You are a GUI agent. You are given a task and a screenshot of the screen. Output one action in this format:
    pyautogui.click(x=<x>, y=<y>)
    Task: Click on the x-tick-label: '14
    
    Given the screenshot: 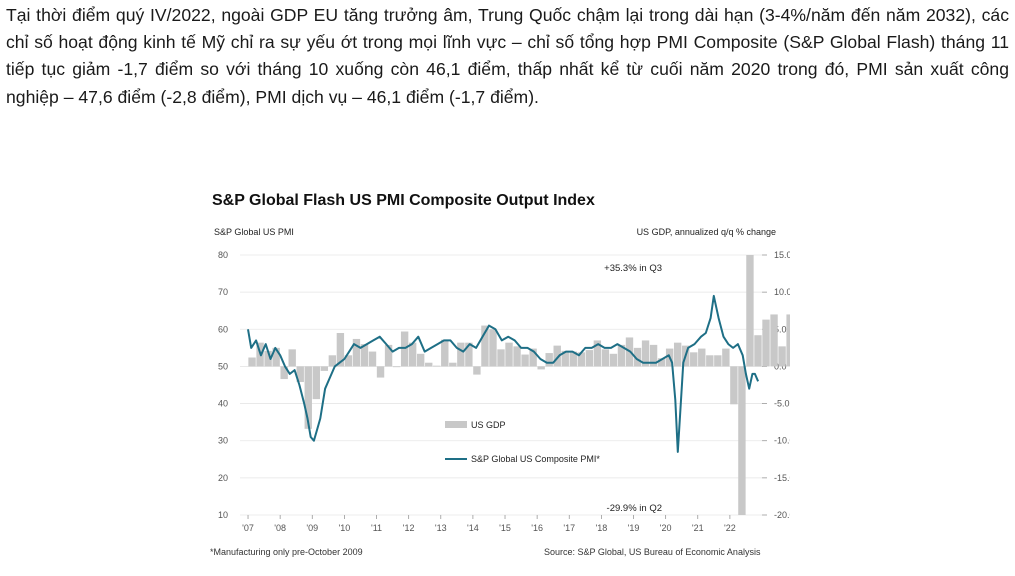 What is the action you would take?
    pyautogui.click(x=473, y=528)
    